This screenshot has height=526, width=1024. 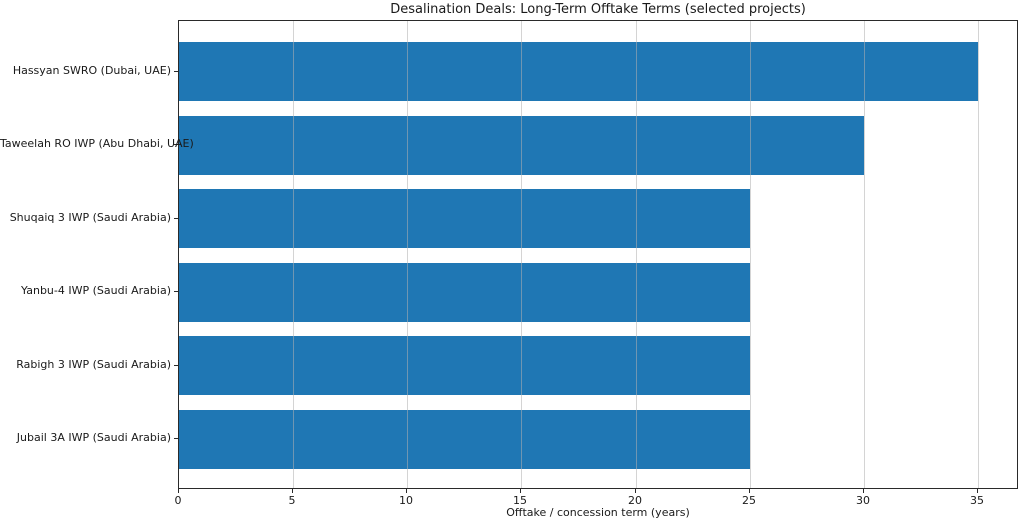 What do you see at coordinates (977, 500) in the screenshot?
I see `x-tick-label: 35` at bounding box center [977, 500].